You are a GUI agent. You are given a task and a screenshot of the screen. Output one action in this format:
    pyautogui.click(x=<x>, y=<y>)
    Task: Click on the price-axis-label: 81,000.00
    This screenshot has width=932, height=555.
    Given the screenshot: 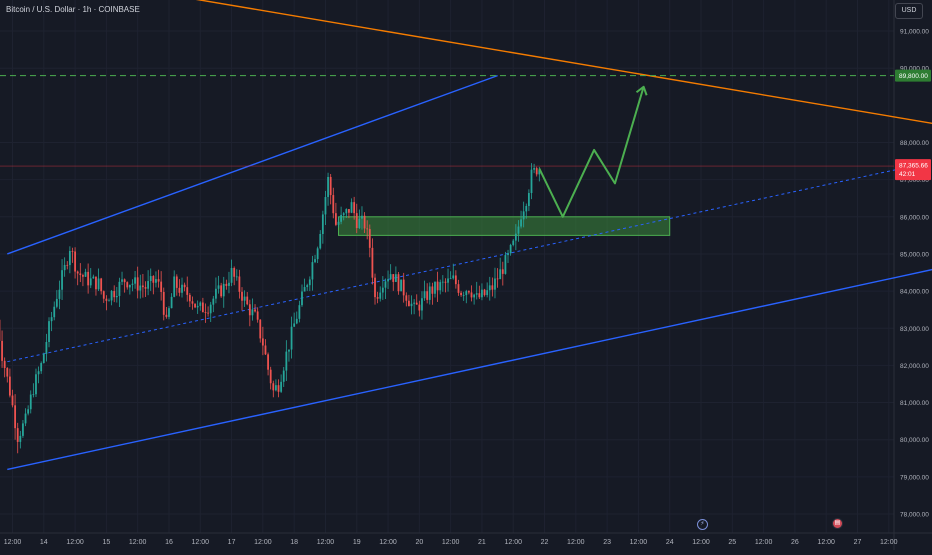 What is the action you would take?
    pyautogui.click(x=914, y=403)
    